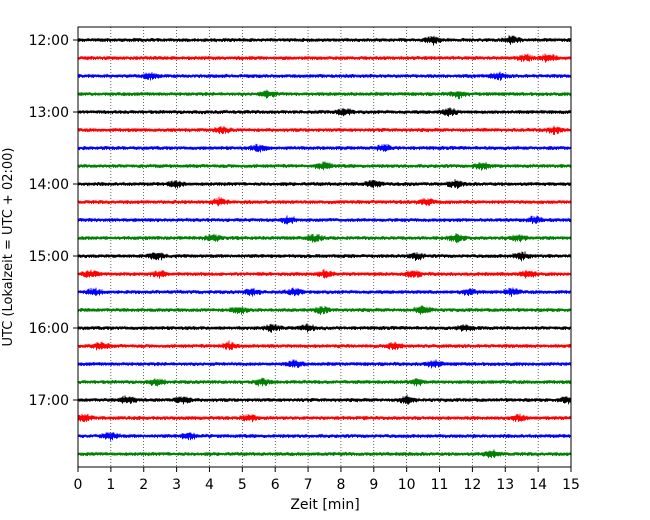 The width and height of the screenshot is (650, 520). What do you see at coordinates (275, 485) in the screenshot?
I see `x-tick-label: 6` at bounding box center [275, 485].